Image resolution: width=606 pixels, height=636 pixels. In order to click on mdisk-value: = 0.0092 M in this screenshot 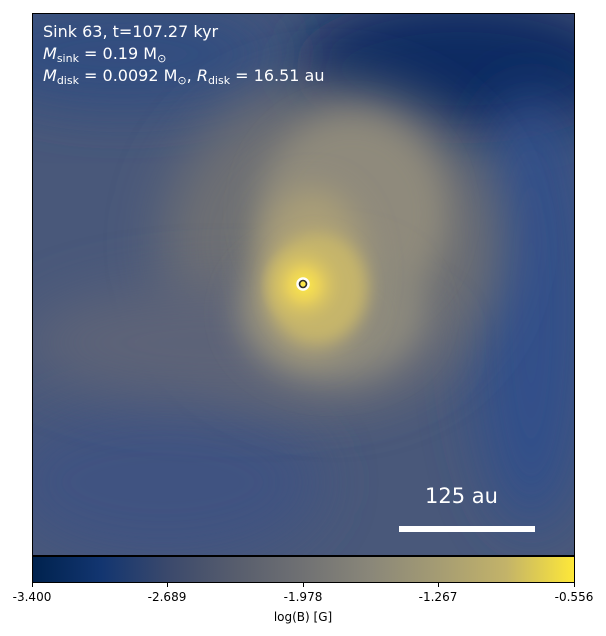, I will do `click(131, 75)`.